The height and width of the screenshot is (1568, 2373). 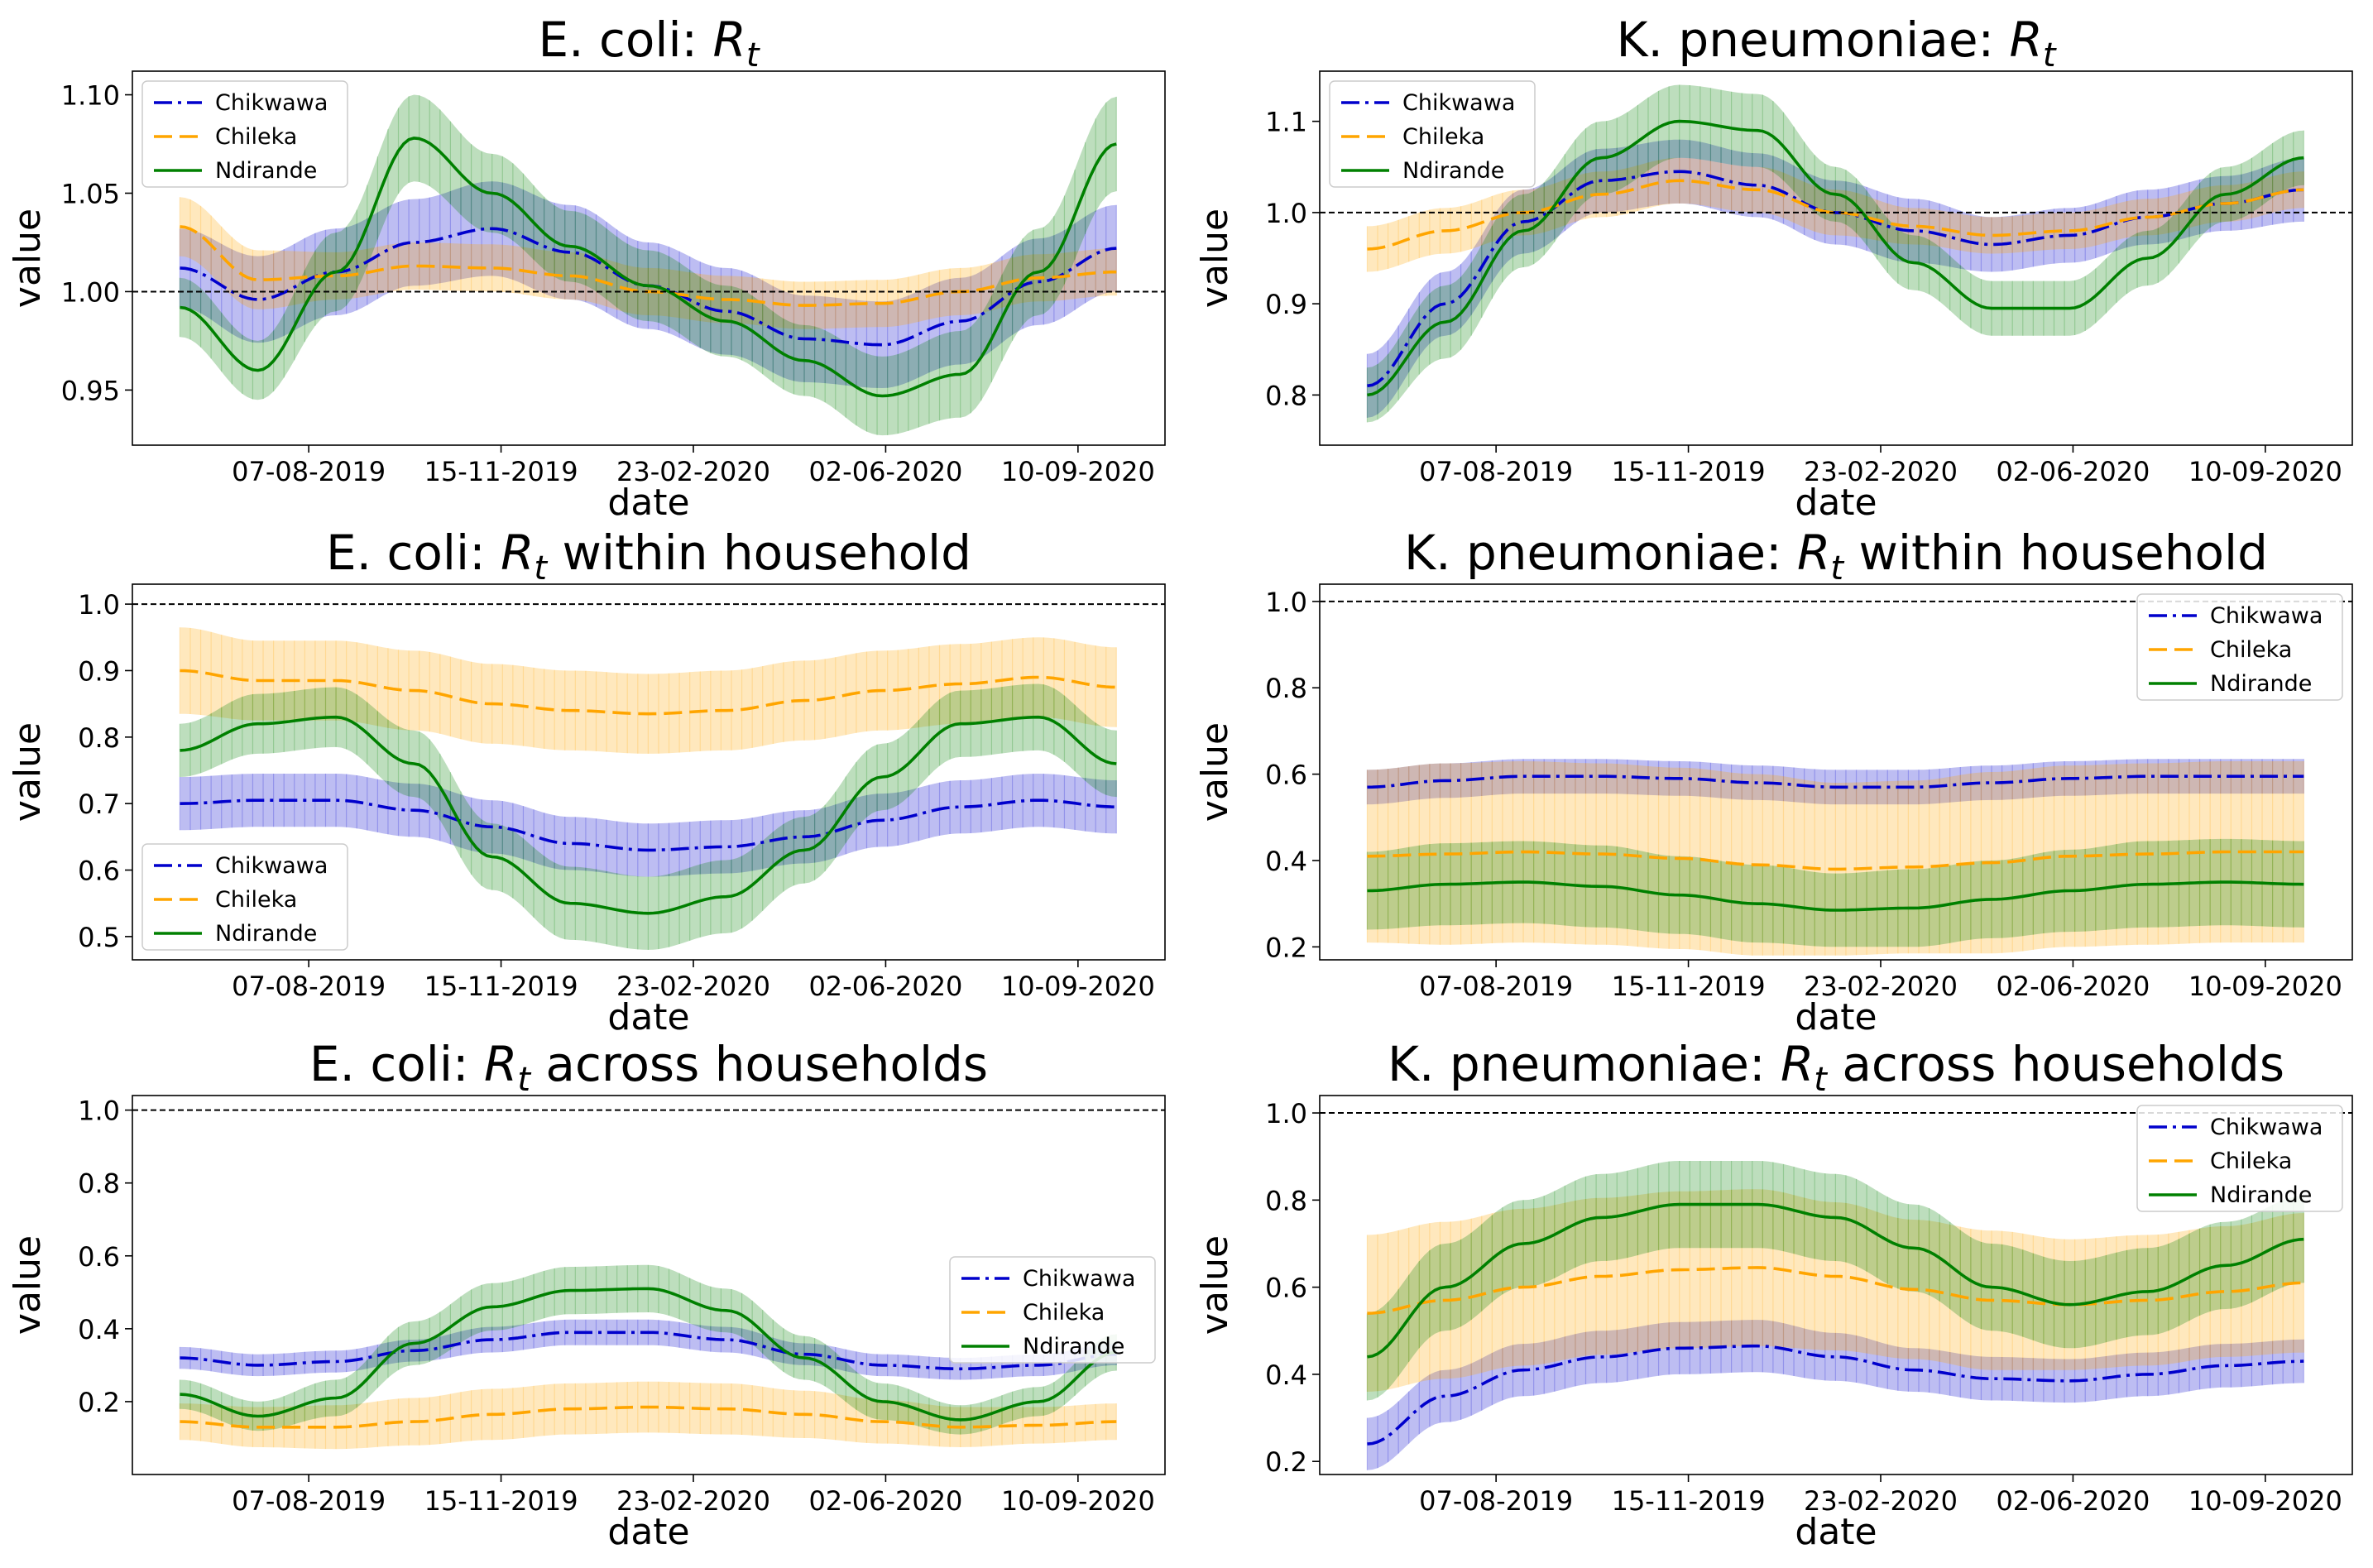 What do you see at coordinates (648, 556) in the screenshot?
I see `chart-title: E. coli: Rt within household` at bounding box center [648, 556].